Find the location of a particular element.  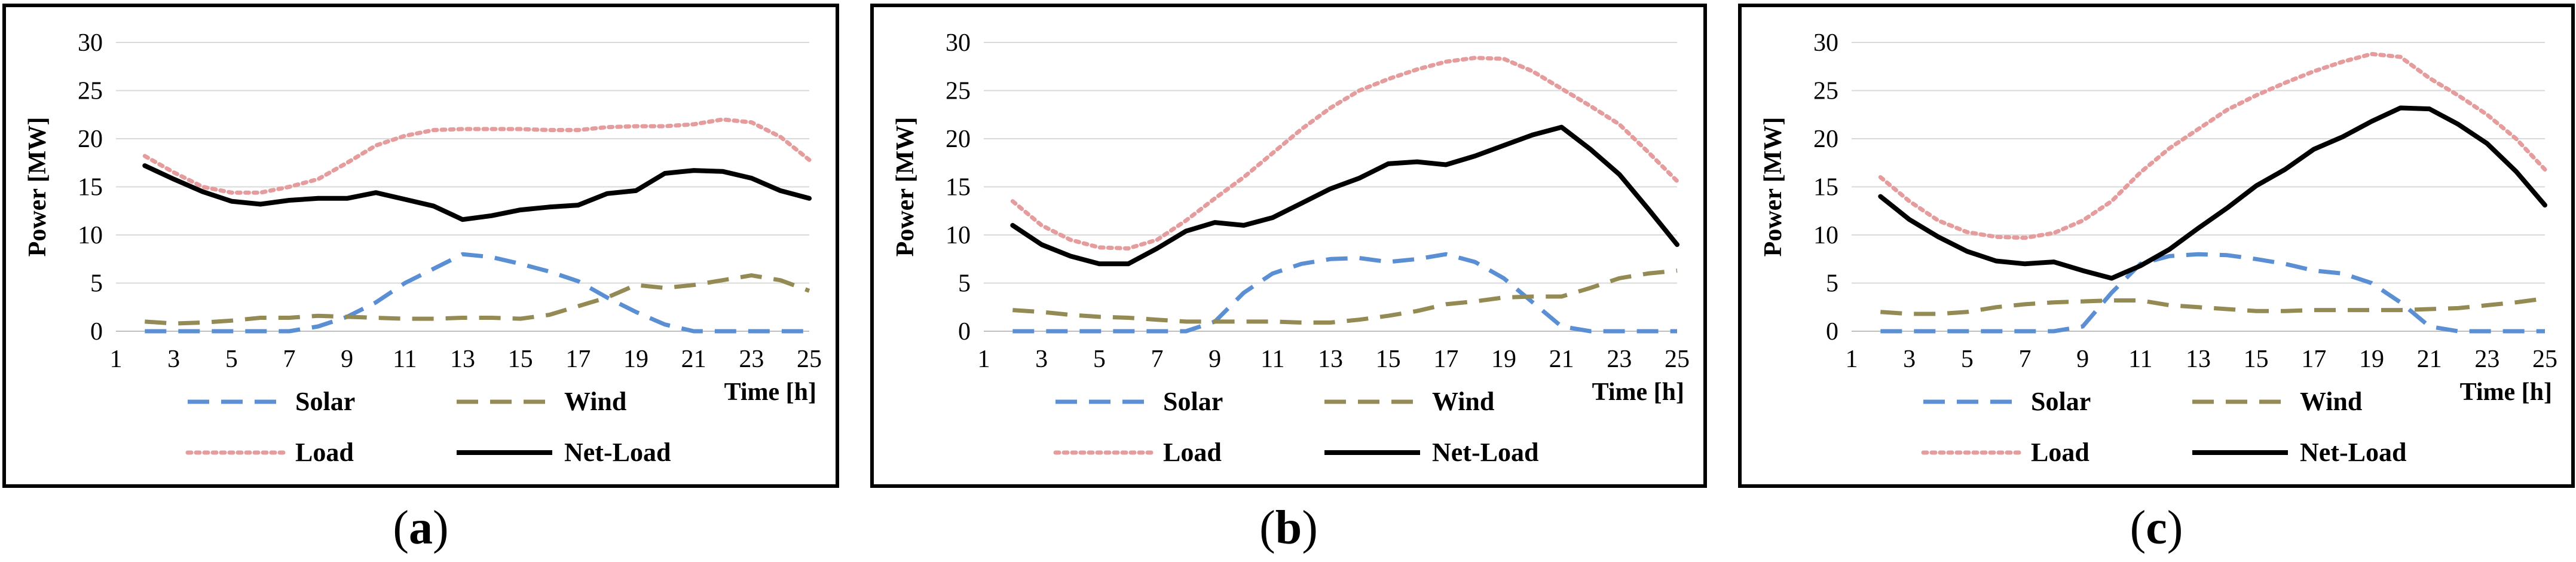

y-tick-label: 20 is located at coordinates (958, 139).